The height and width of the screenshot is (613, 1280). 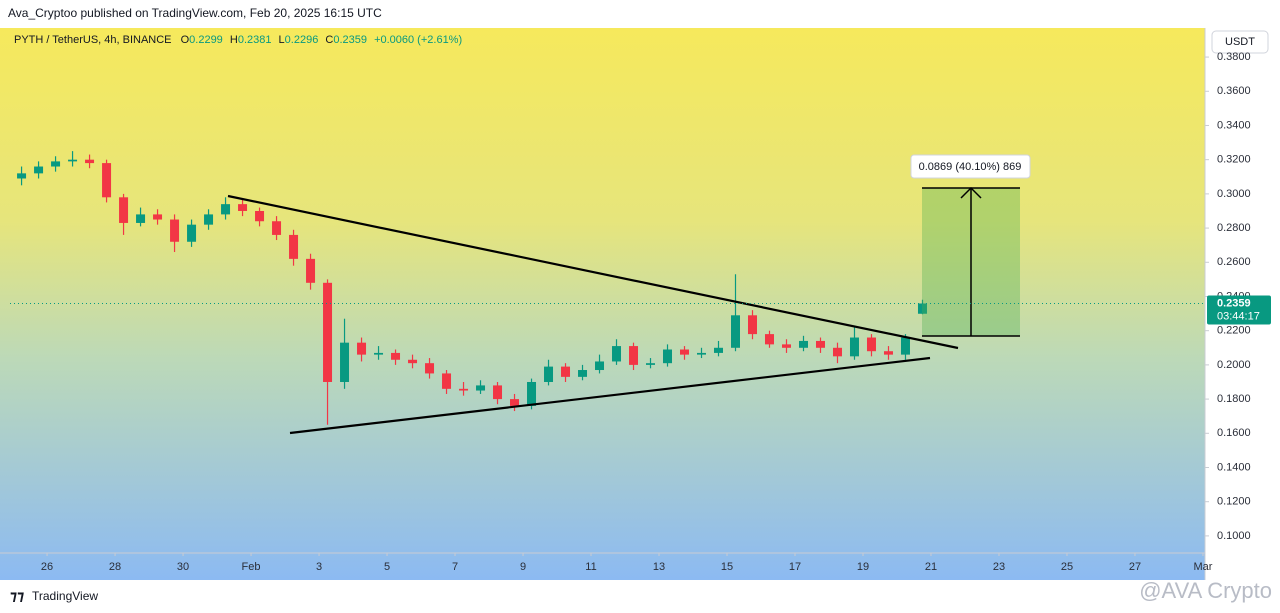 I want to click on ohlc-value: 0.2359, so click(x=350, y=40).